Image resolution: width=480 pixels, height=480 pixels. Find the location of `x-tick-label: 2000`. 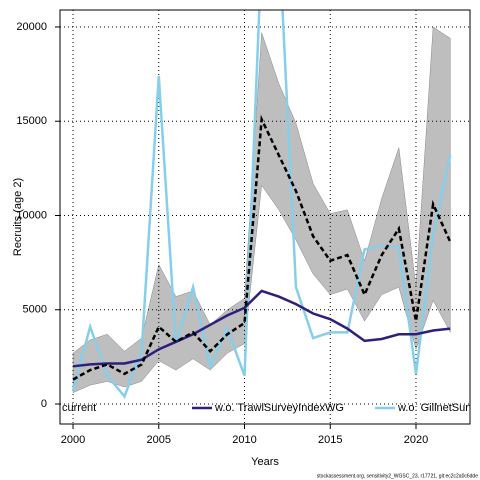

x-tick-label: 2000 is located at coordinates (73, 440).